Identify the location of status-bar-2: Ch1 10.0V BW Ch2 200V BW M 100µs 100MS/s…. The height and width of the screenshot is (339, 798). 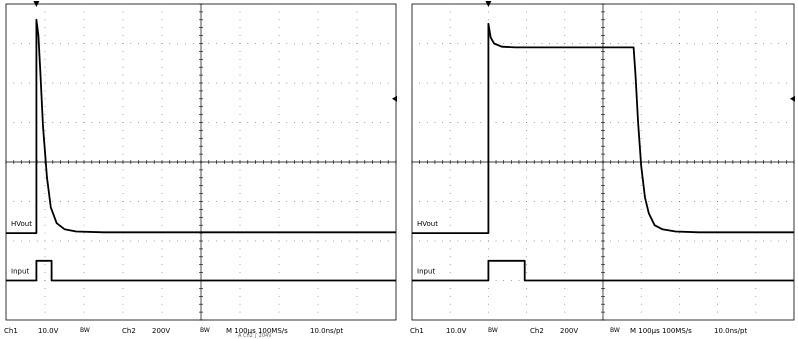
(603, 331).